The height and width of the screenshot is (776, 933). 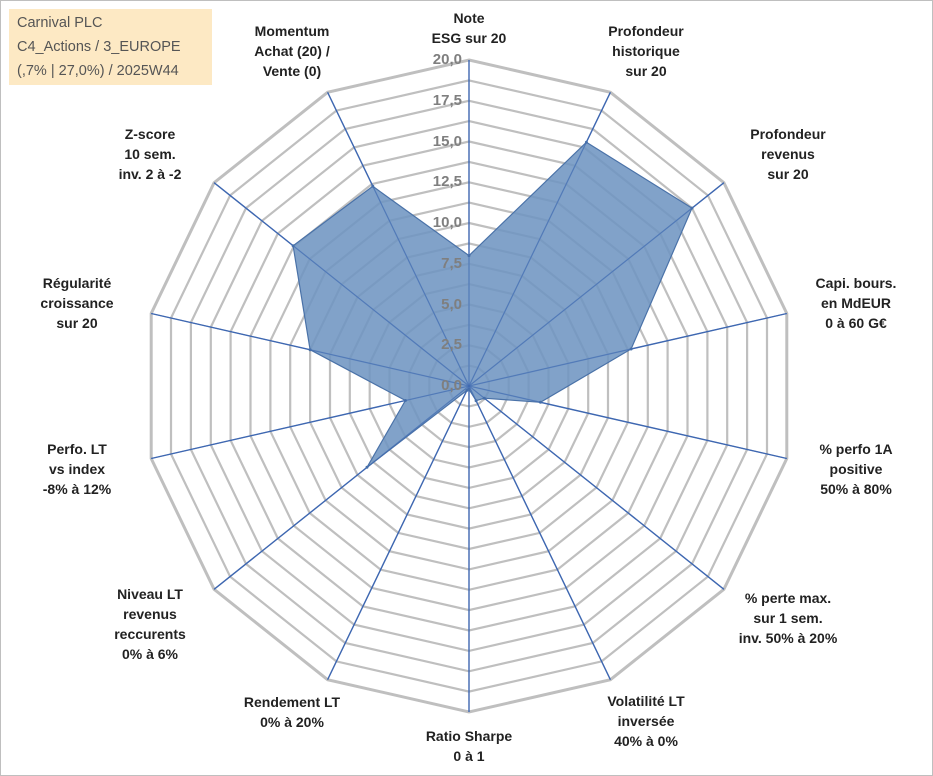 What do you see at coordinates (469, 736) in the screenshot?
I see `axis-label-line: Ratio Sharpe` at bounding box center [469, 736].